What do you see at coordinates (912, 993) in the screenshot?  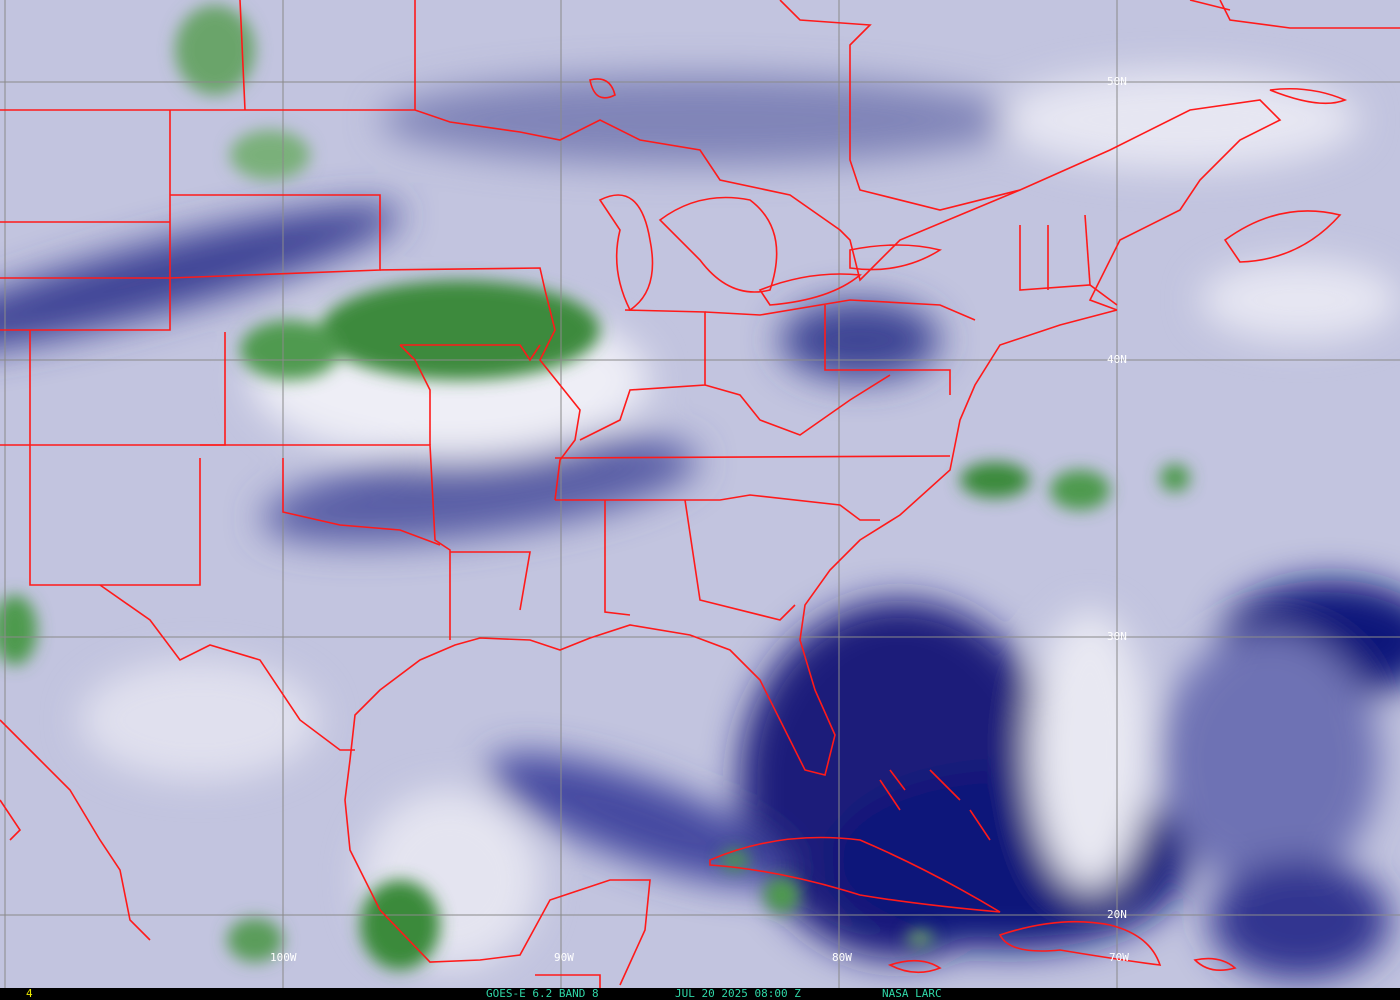 I see `credit-label: NASA LARC` at bounding box center [912, 993].